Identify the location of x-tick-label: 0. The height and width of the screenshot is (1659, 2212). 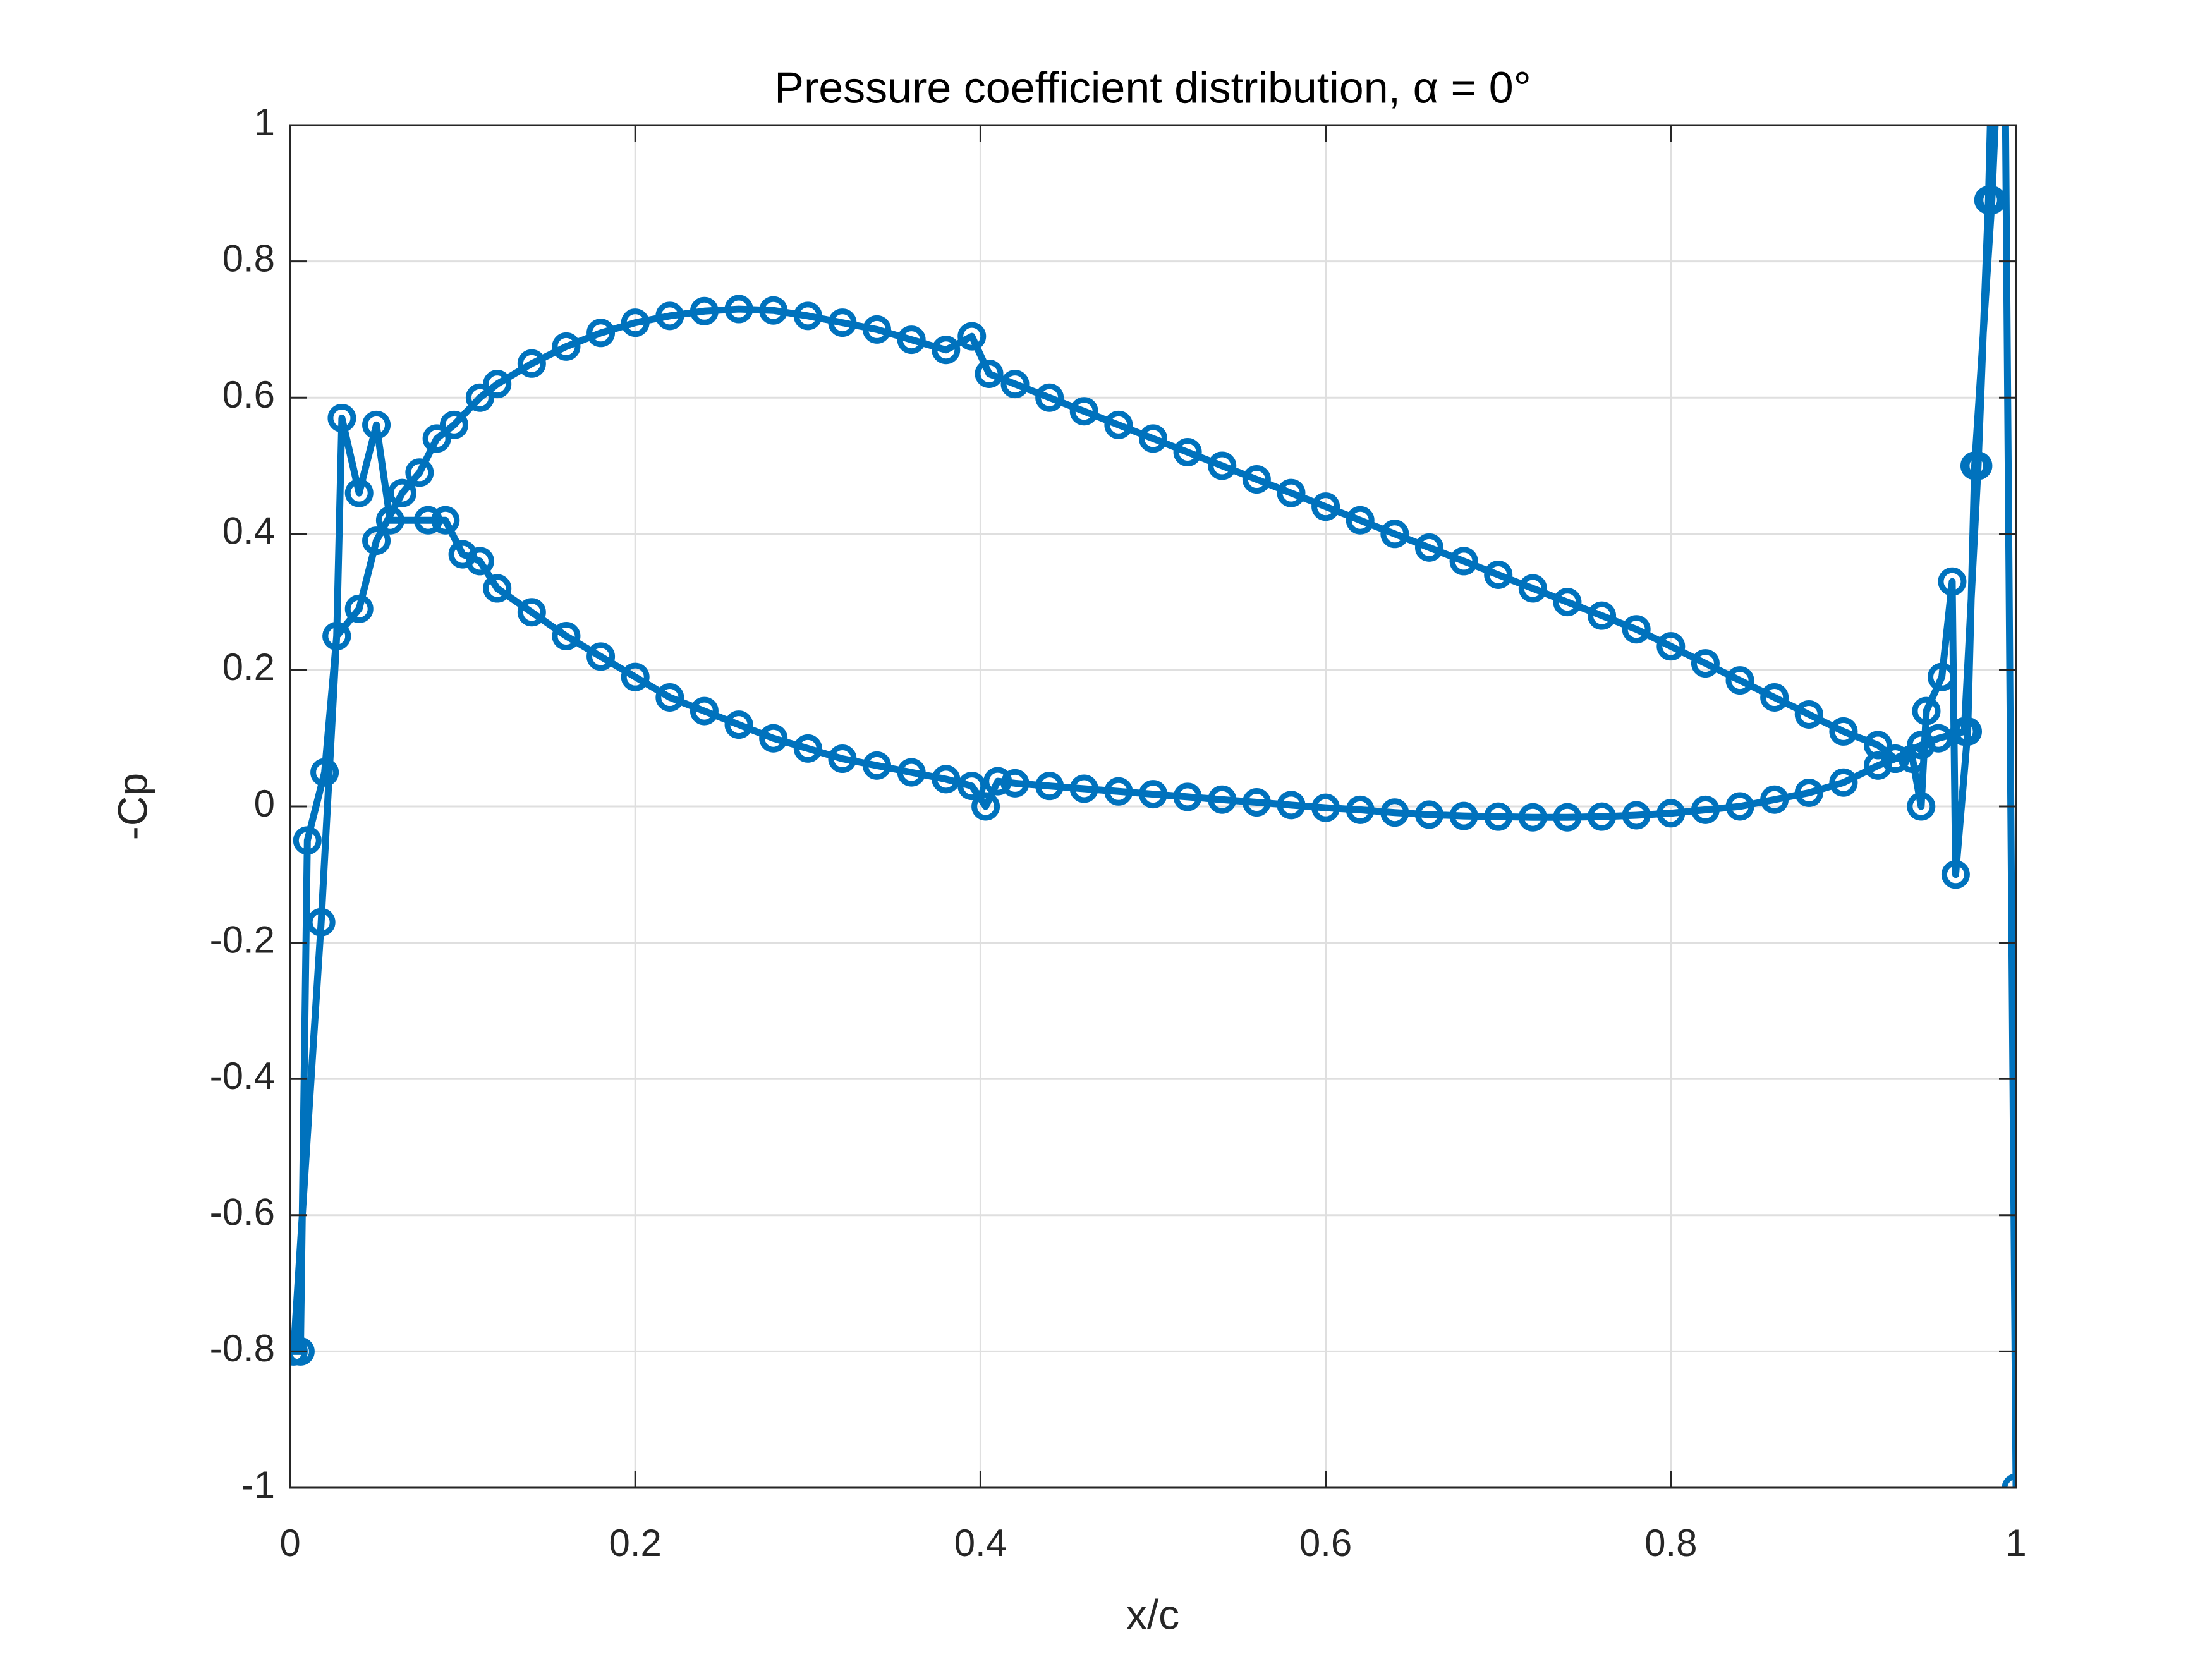
(289, 1543).